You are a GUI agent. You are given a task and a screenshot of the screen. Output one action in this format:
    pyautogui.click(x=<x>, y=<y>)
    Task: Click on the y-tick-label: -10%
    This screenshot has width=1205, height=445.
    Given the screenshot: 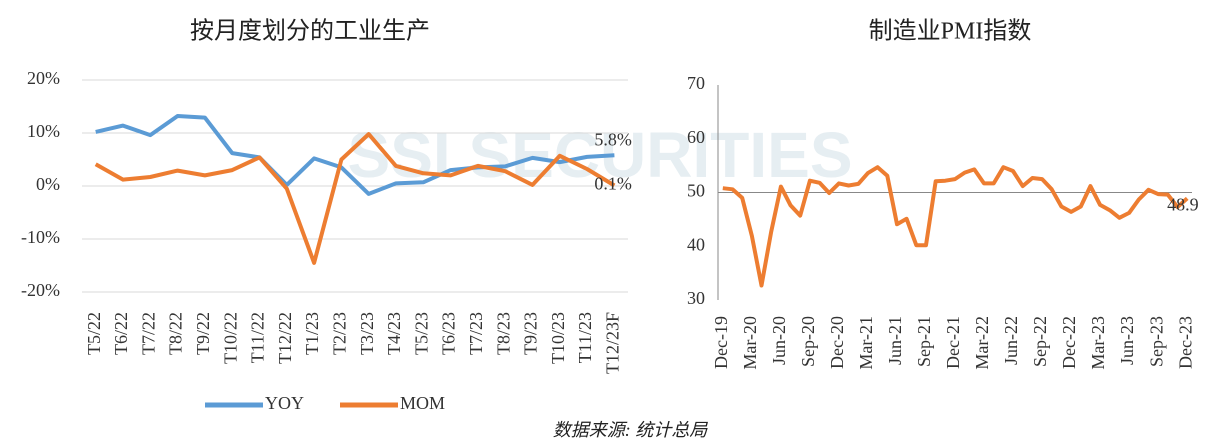 What is the action you would take?
    pyautogui.click(x=40, y=237)
    